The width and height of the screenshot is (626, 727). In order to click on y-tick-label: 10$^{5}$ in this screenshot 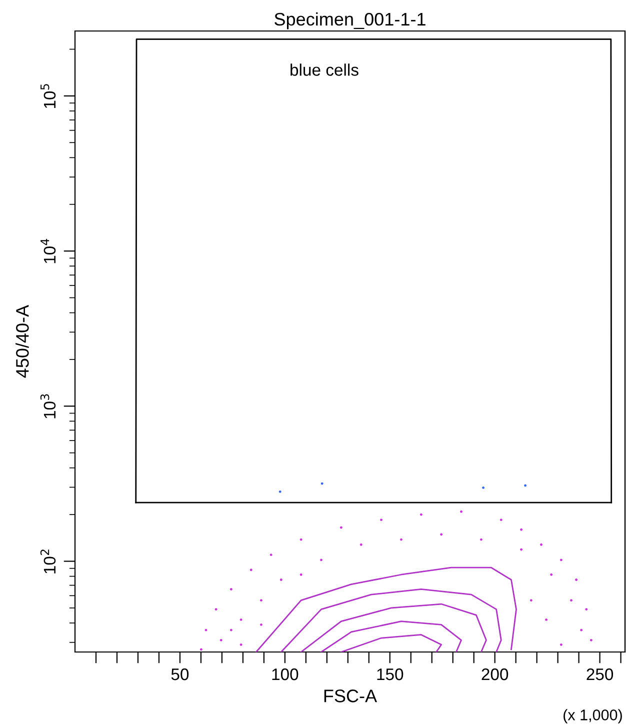, I will do `click(48, 96)`.